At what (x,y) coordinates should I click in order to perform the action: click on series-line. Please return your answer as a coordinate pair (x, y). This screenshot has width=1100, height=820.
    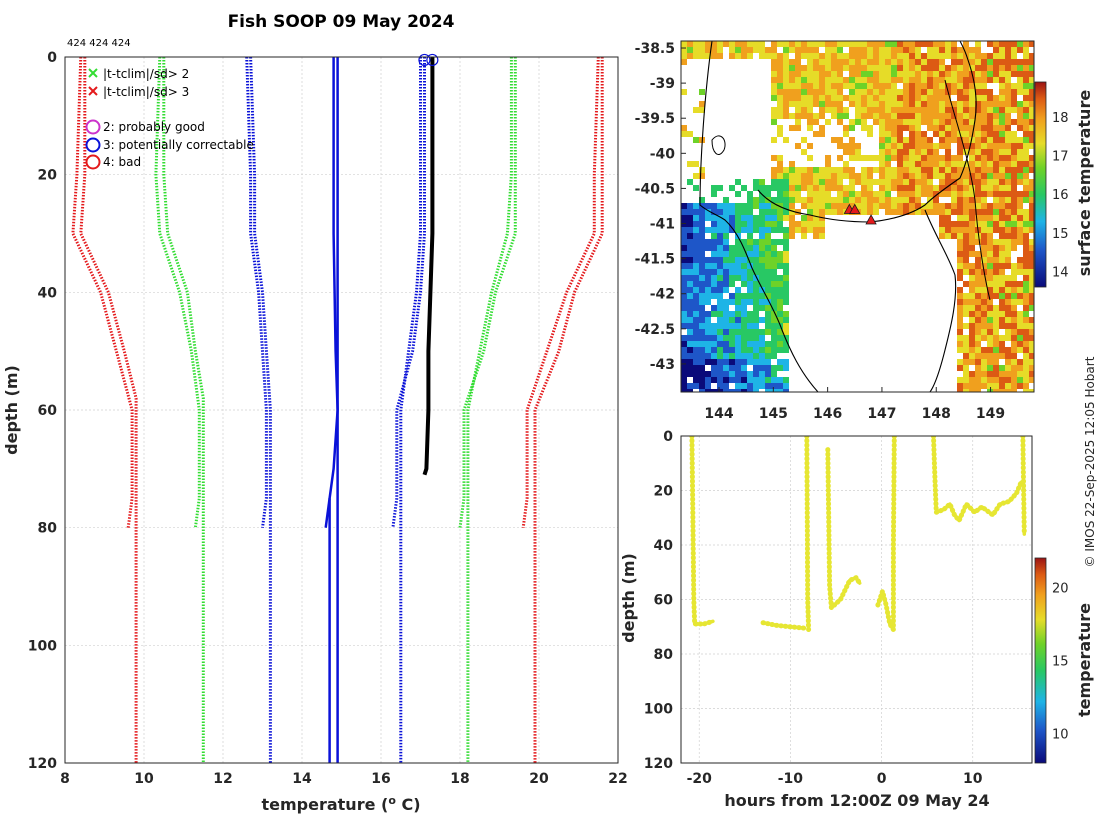
    Looking at the image, I should click on (568, 410).